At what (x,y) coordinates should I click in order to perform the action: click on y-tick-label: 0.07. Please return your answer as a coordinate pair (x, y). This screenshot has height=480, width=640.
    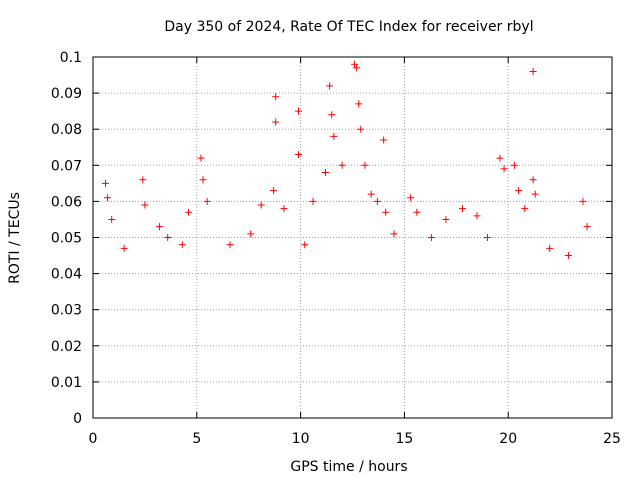
    Looking at the image, I should click on (66, 166).